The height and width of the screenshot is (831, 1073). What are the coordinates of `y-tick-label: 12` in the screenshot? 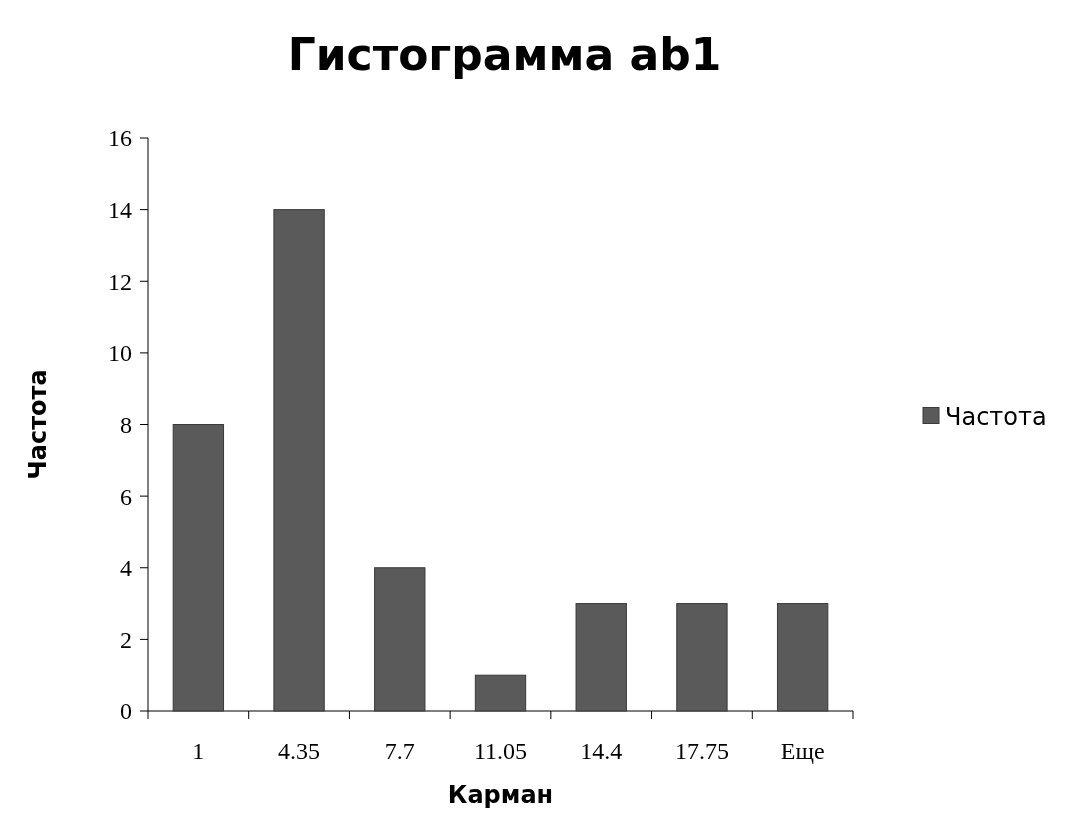 It's located at (120, 281).